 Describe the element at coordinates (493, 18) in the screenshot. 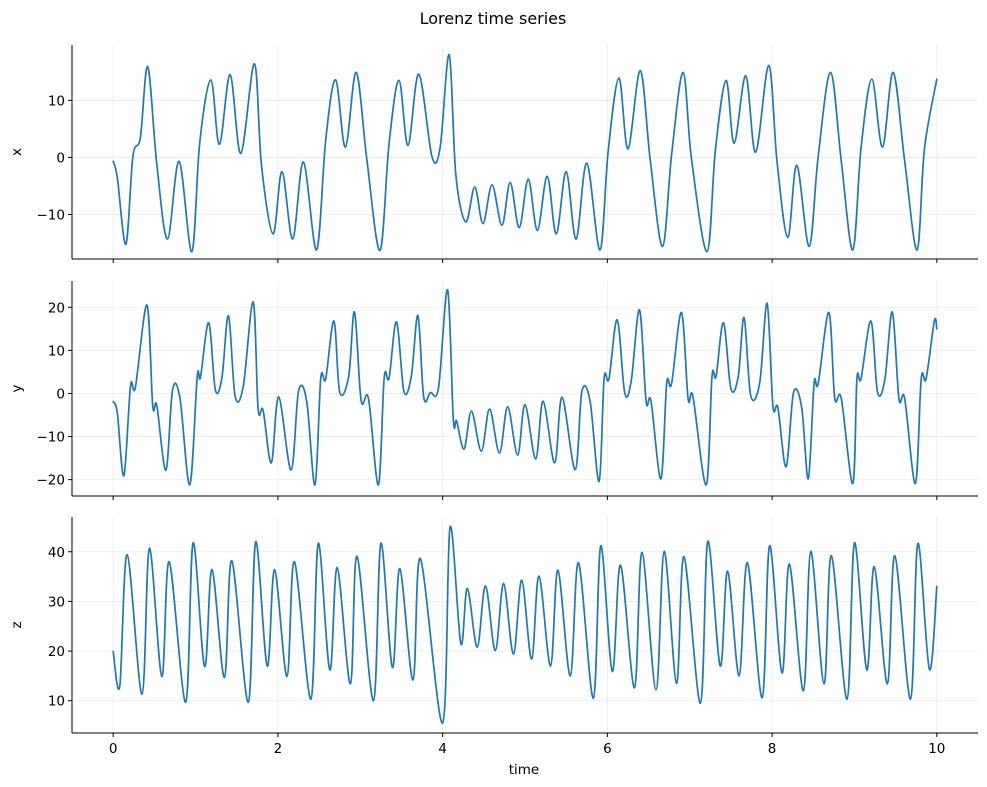

I see `figure-title: Lorenz time series` at that location.